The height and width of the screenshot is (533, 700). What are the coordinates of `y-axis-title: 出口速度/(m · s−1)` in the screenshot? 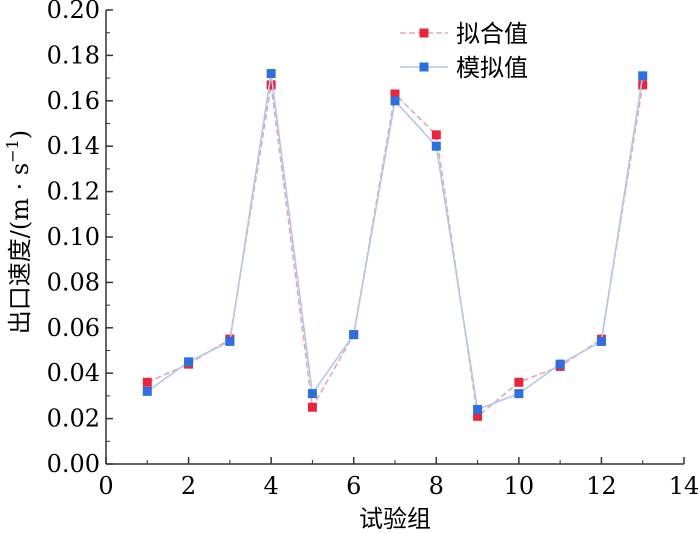 It's located at (18, 232).